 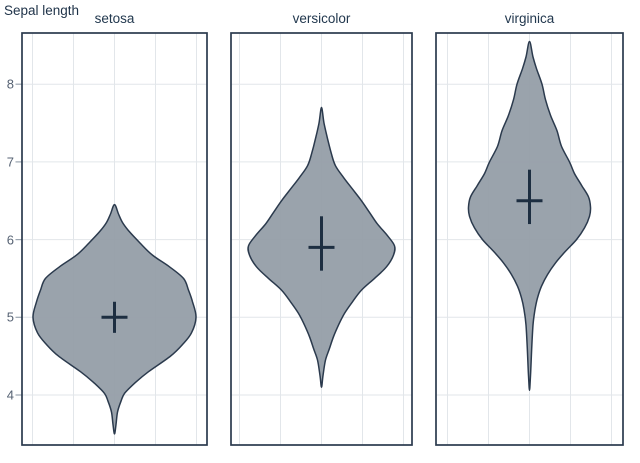 I want to click on facet-title-setosa: setosa, so click(x=114, y=18).